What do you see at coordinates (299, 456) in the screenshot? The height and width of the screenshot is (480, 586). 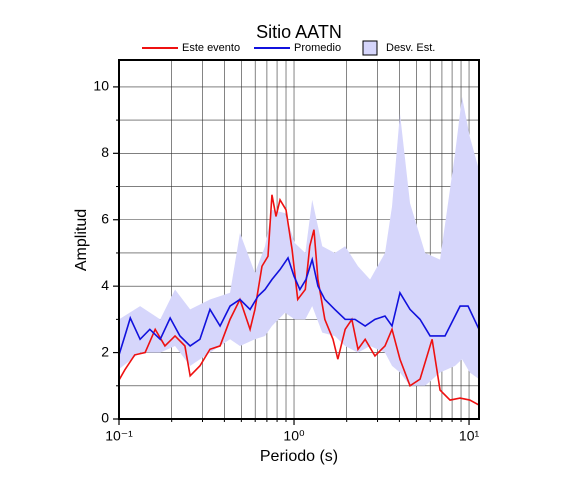 I see `x-axis-label: Periodo (s)` at bounding box center [299, 456].